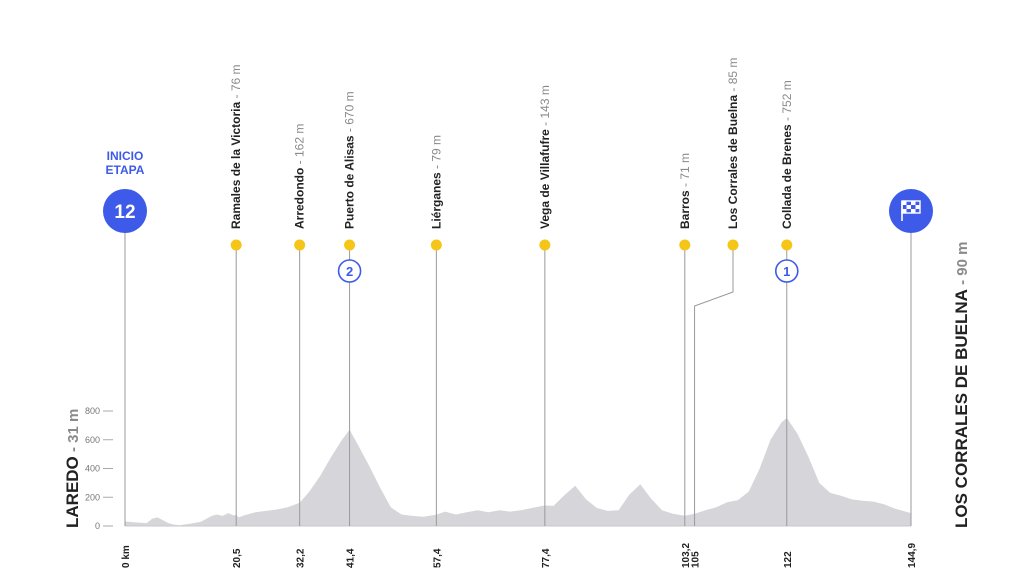  What do you see at coordinates (350, 182) in the screenshot?
I see `waypoint-name: Puerto de Alisas` at bounding box center [350, 182].